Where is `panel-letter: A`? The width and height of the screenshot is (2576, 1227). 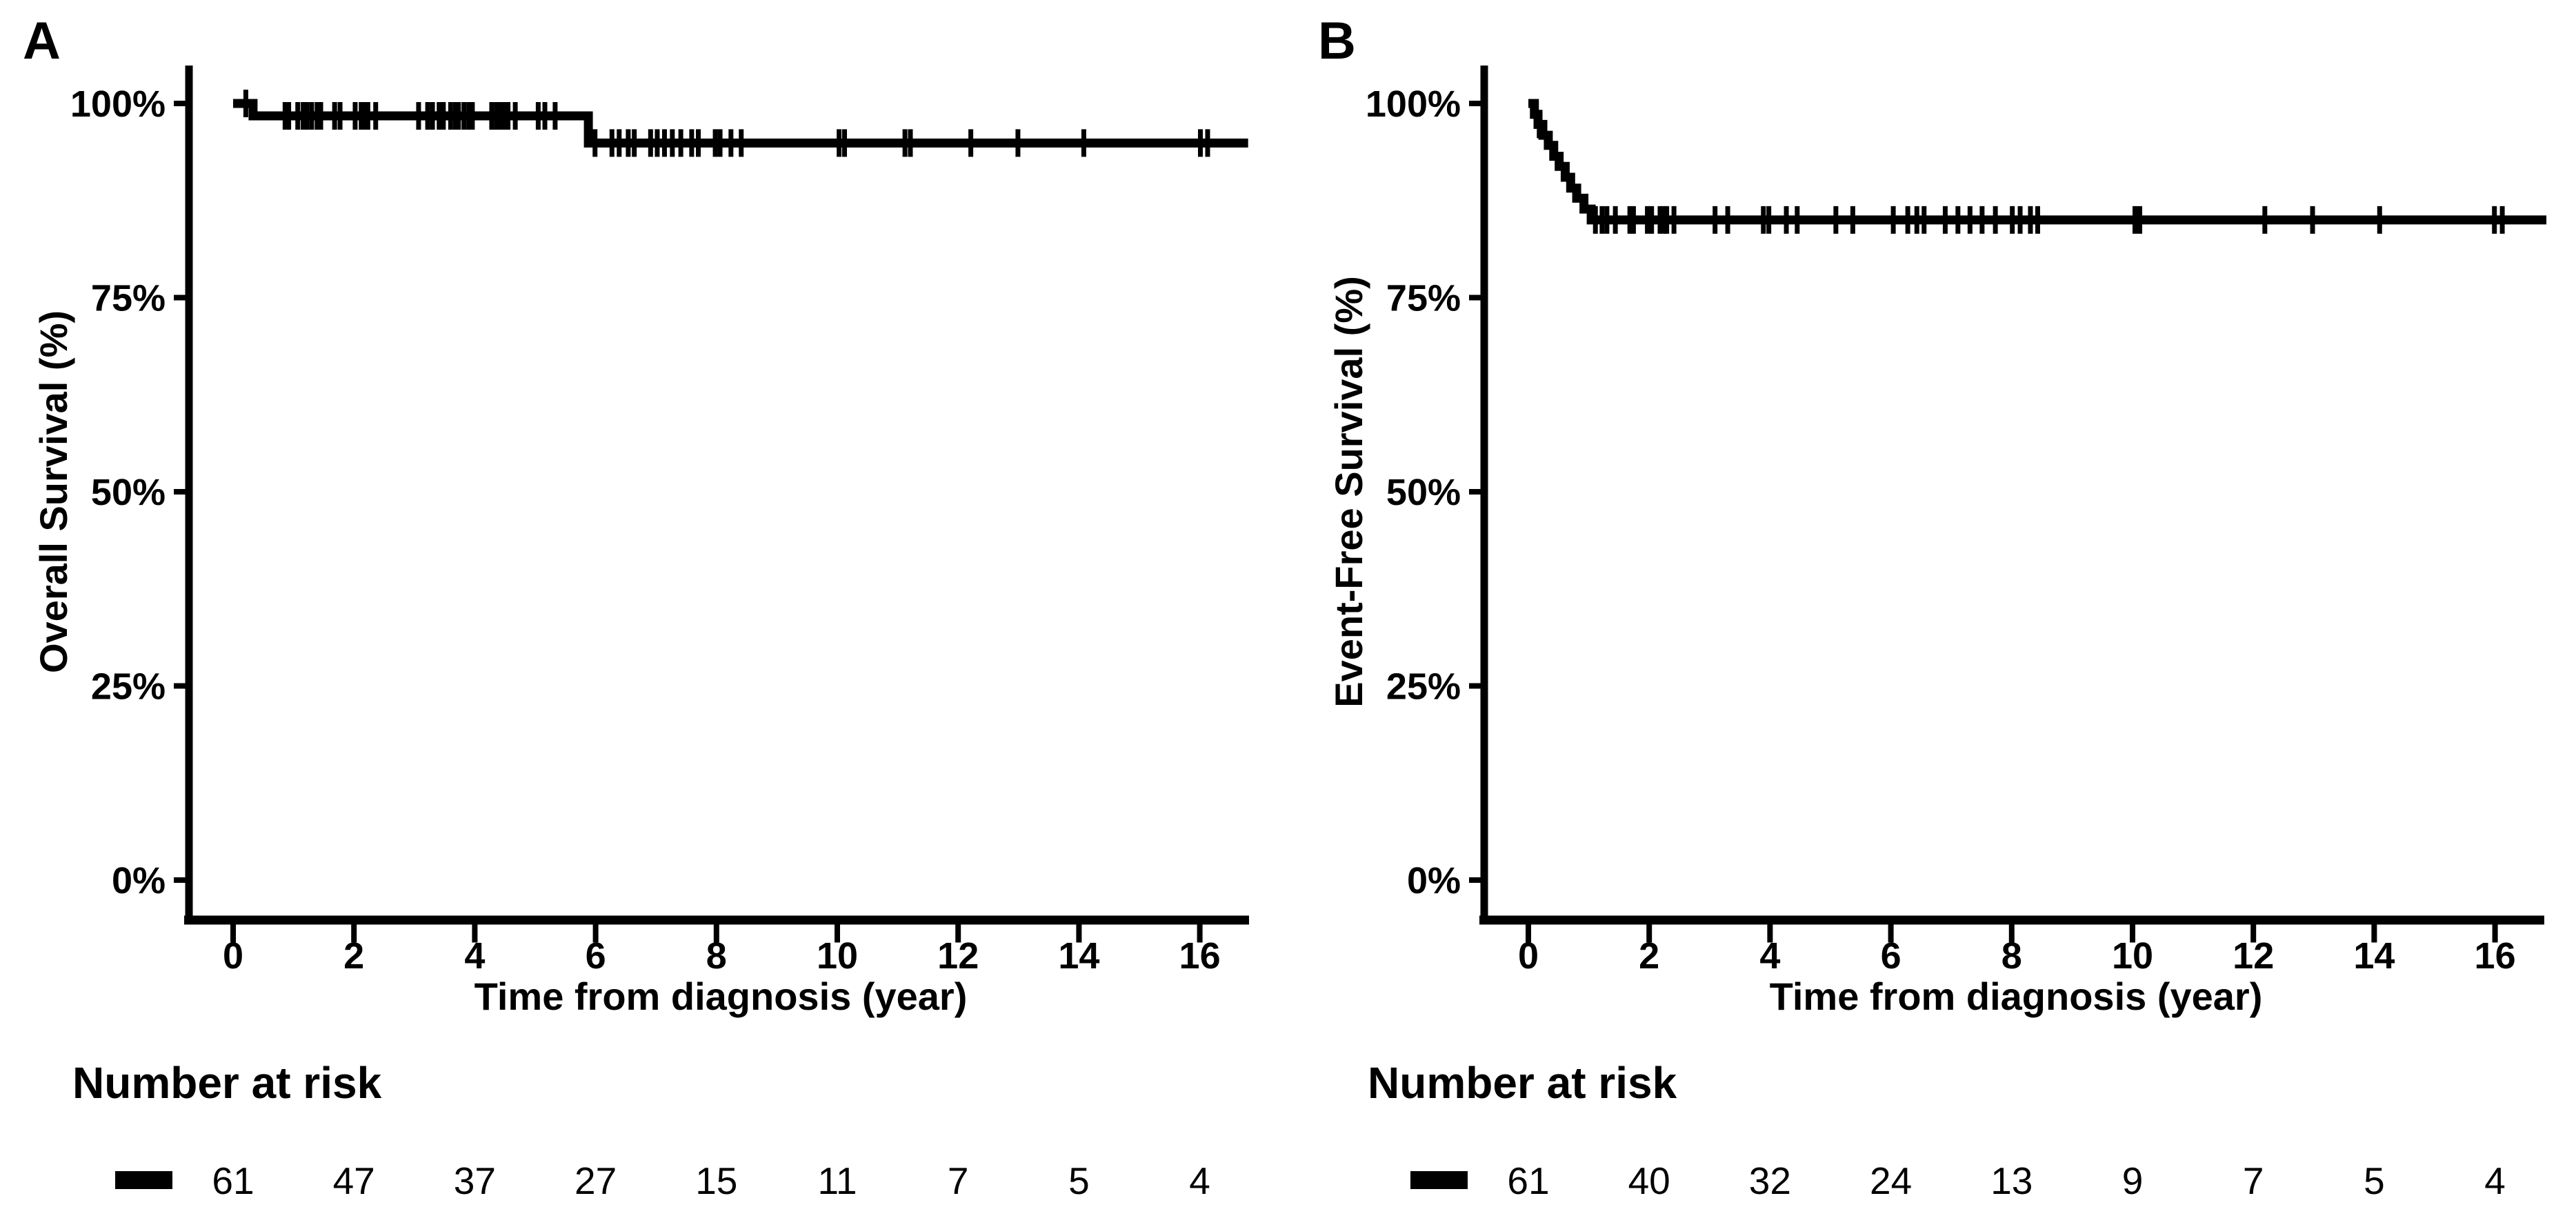
panel-letter: A is located at coordinates (42, 41).